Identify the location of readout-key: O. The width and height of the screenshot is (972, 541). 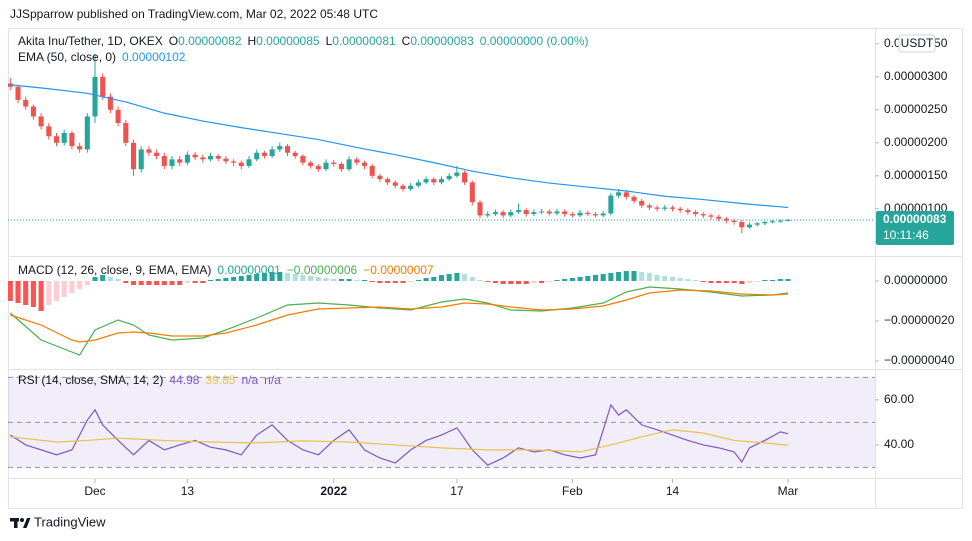
(173, 41).